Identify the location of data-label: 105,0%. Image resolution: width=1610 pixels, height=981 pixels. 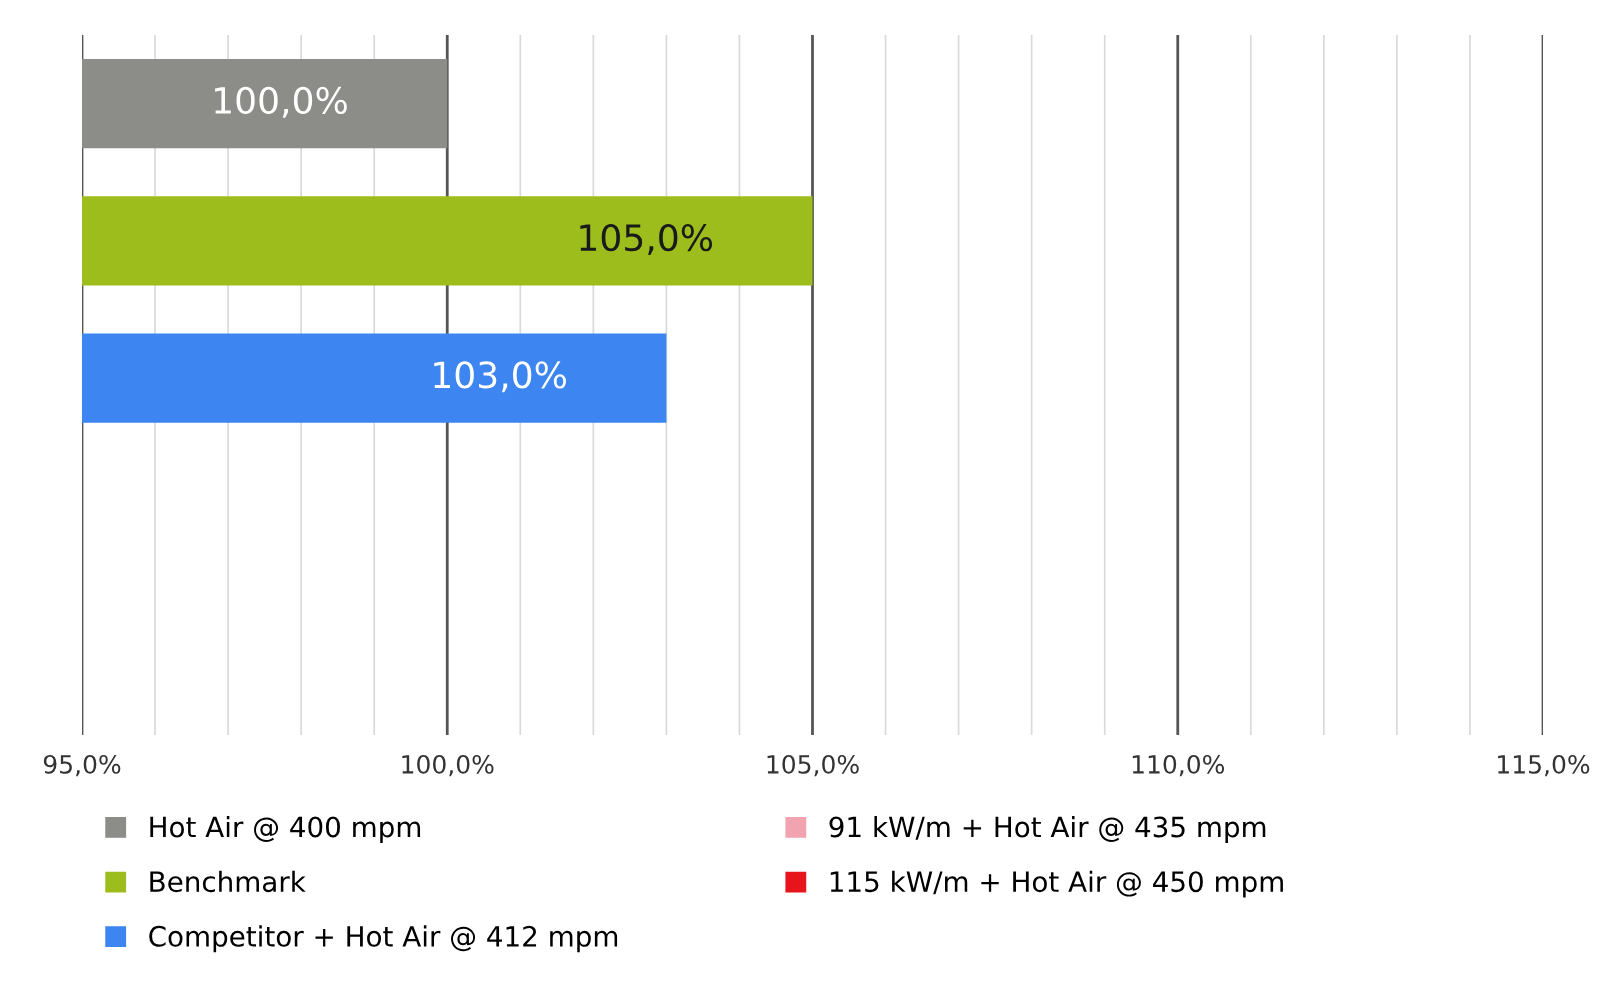
(646, 240).